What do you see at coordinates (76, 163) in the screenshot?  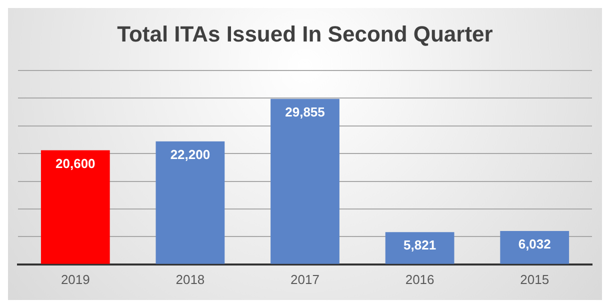 I see `data-label: 20,600` at bounding box center [76, 163].